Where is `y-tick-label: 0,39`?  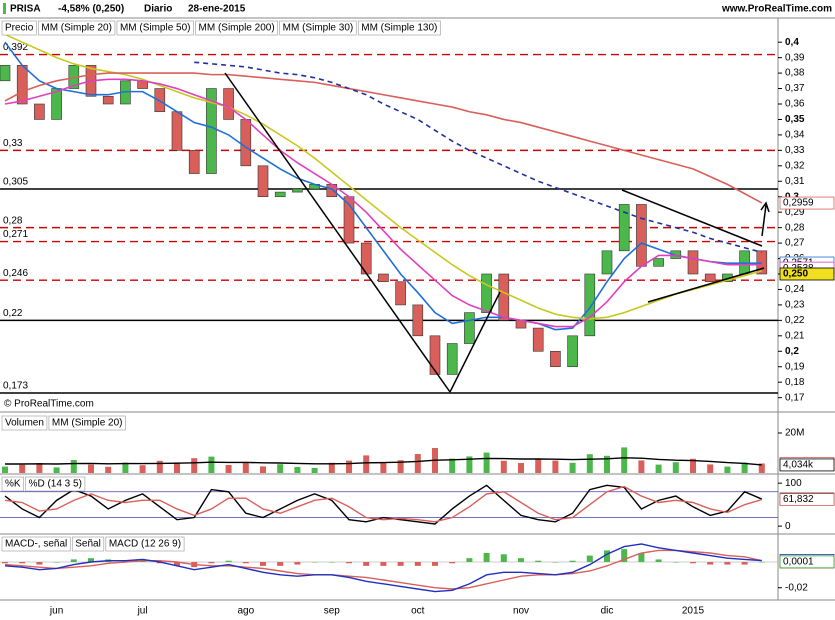
y-tick-label: 0,39 is located at coordinates (795, 57).